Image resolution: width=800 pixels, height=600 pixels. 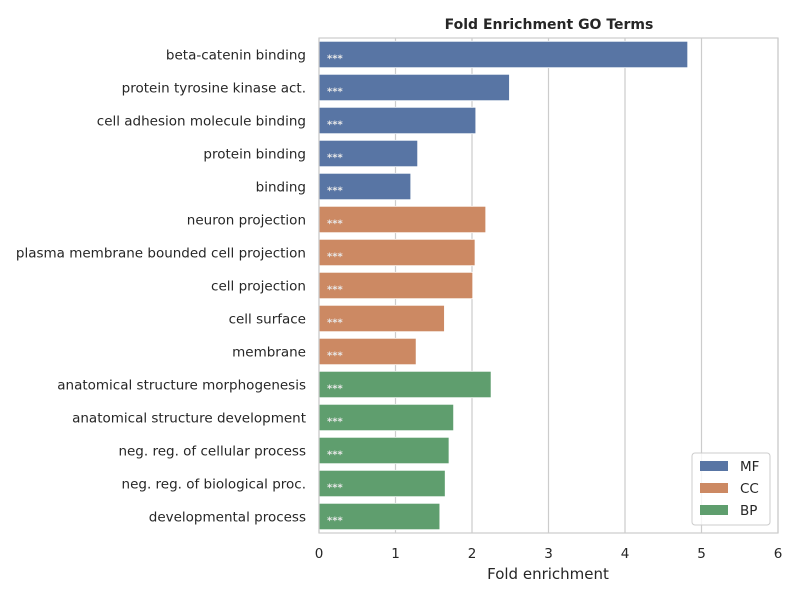 I want to click on x-tick-label: 0, so click(x=319, y=554).